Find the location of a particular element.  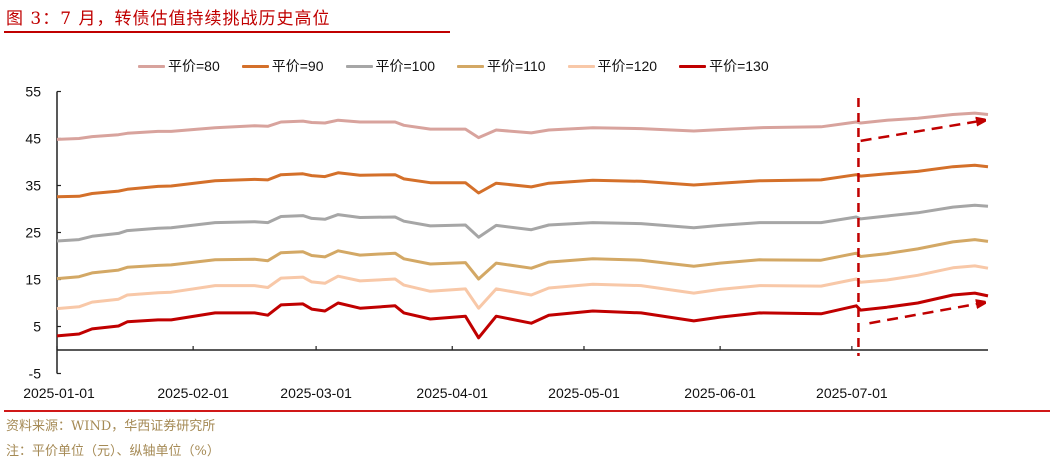

legend-label: 平价=80 is located at coordinates (194, 66).